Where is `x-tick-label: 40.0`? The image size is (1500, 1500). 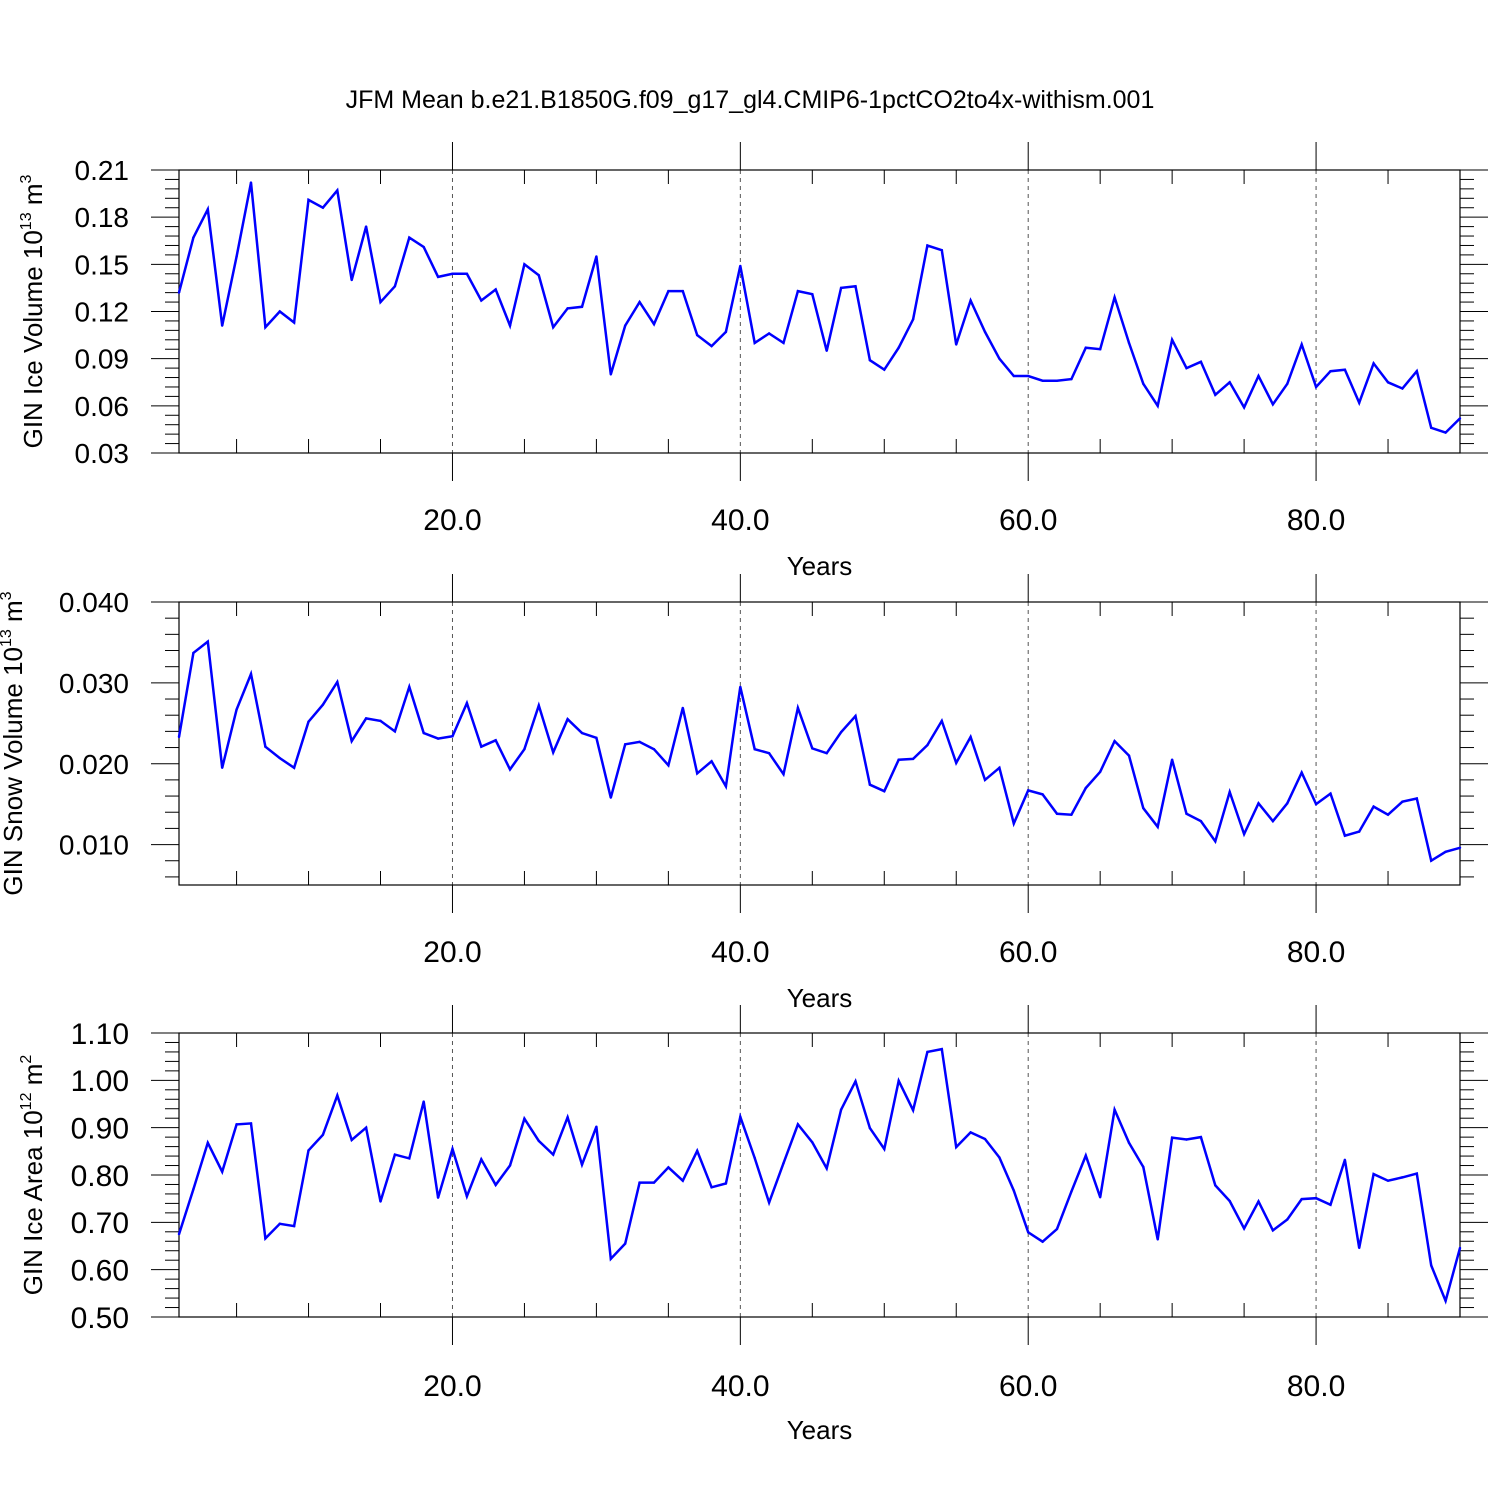 x-tick-label: 40.0 is located at coordinates (740, 520).